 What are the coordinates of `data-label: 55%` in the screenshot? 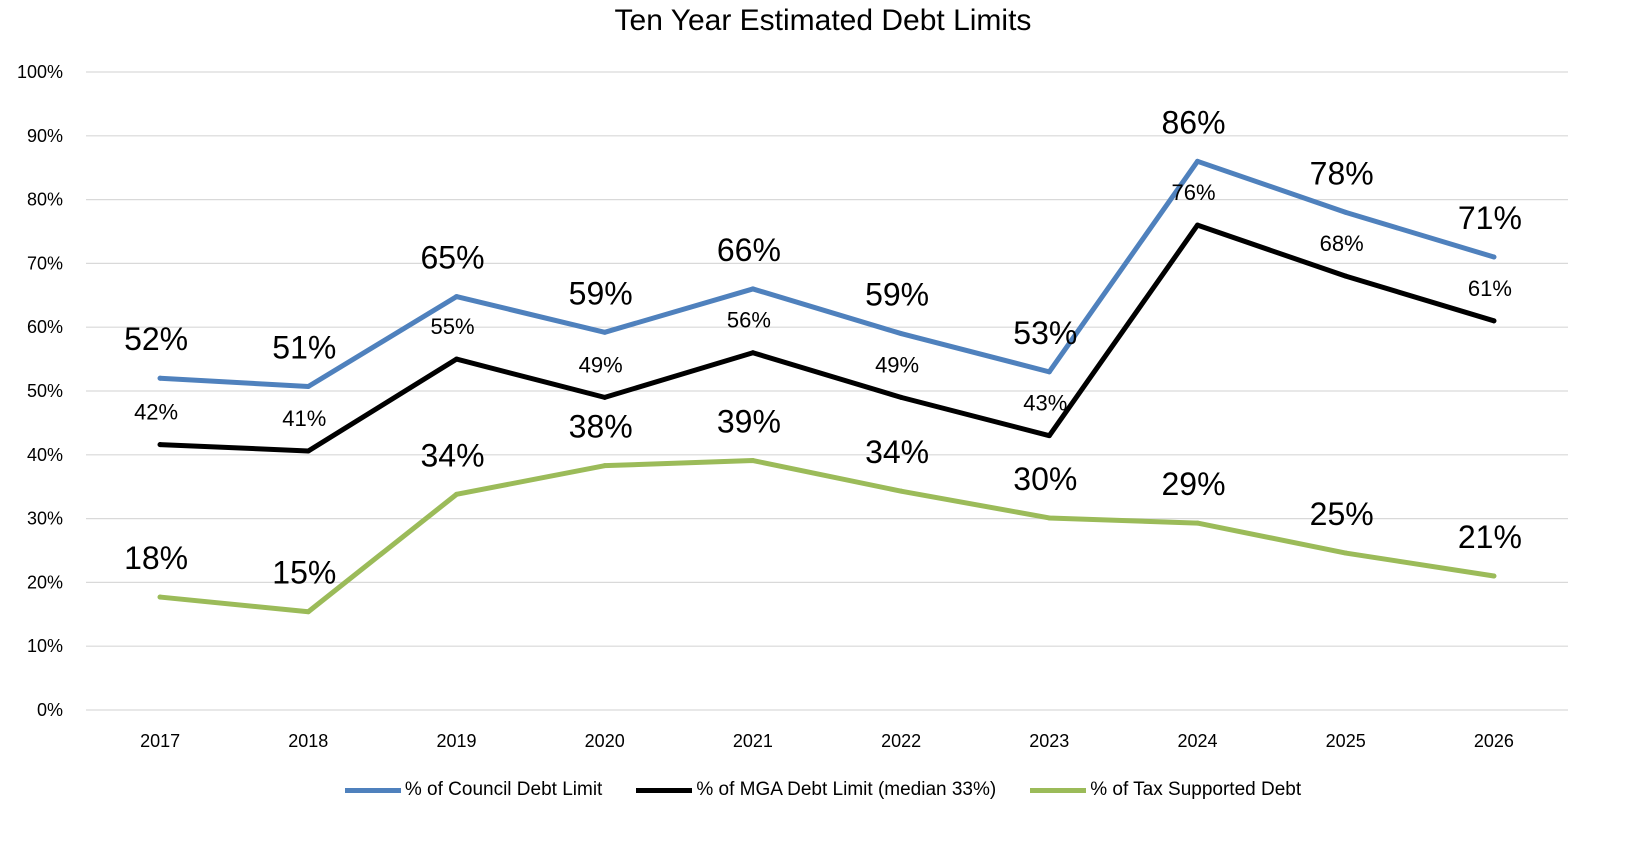 It's located at (452, 326).